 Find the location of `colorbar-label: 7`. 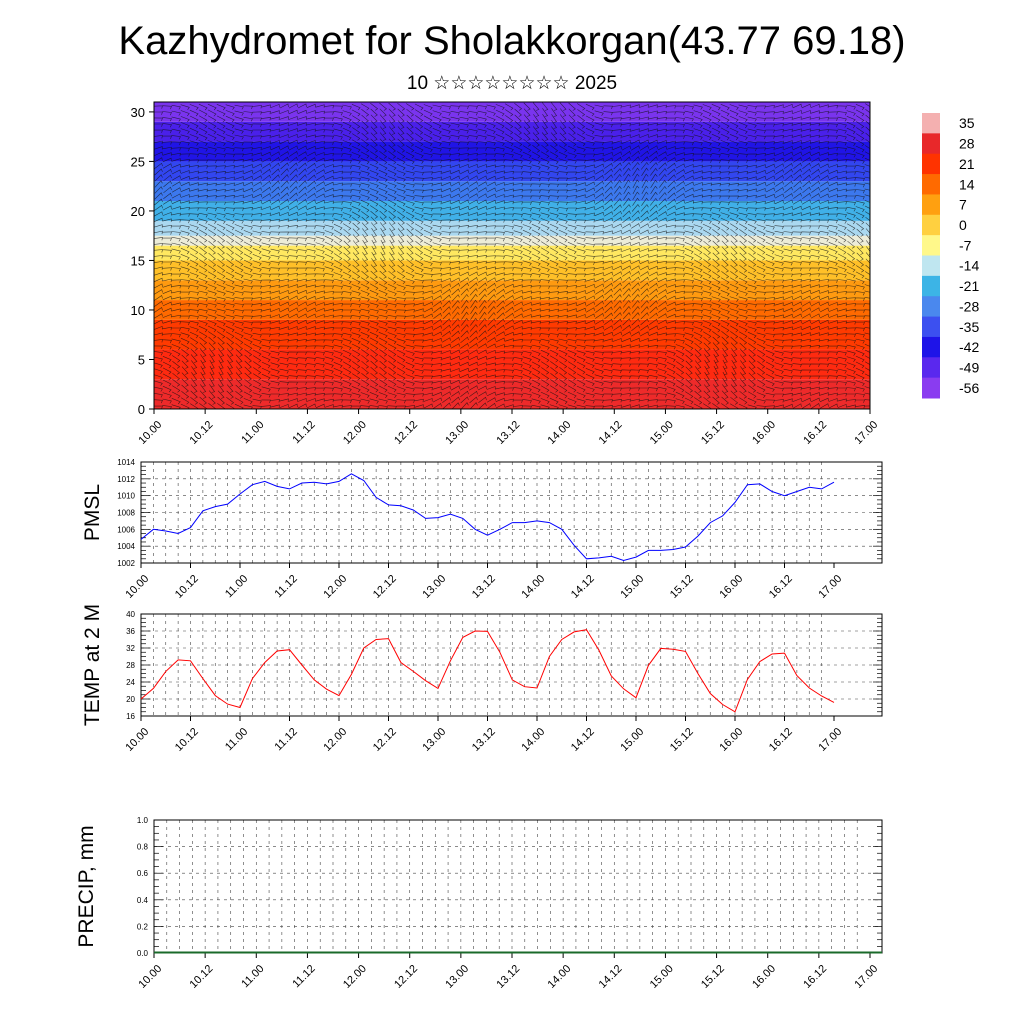

colorbar-label: 7 is located at coordinates (963, 205).